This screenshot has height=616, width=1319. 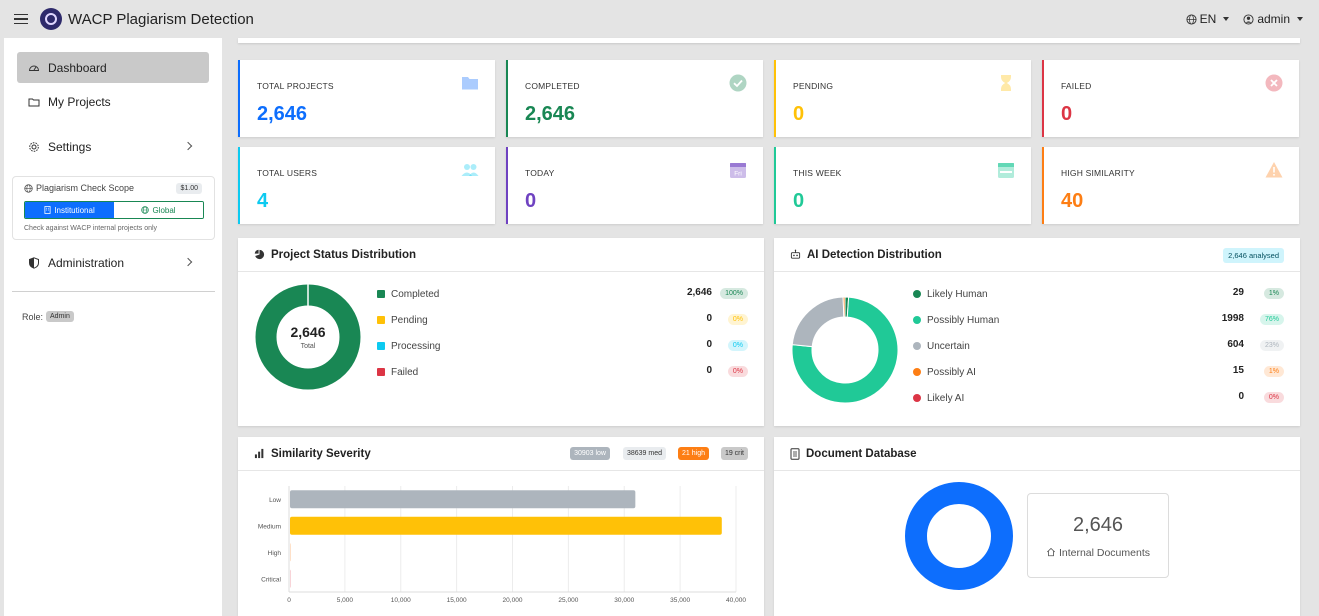 What do you see at coordinates (188, 146) in the screenshot?
I see `chevron-right-icon` at bounding box center [188, 146].